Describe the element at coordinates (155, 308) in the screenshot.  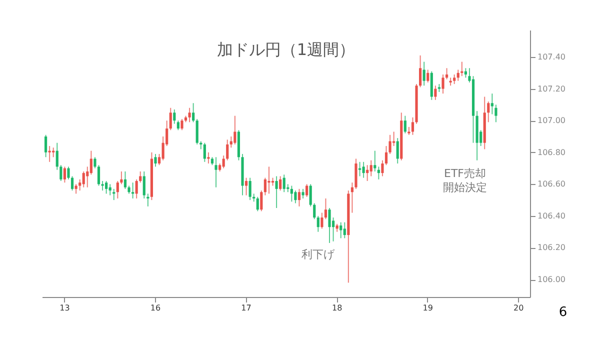
I see `x-tick-label: 16` at that location.